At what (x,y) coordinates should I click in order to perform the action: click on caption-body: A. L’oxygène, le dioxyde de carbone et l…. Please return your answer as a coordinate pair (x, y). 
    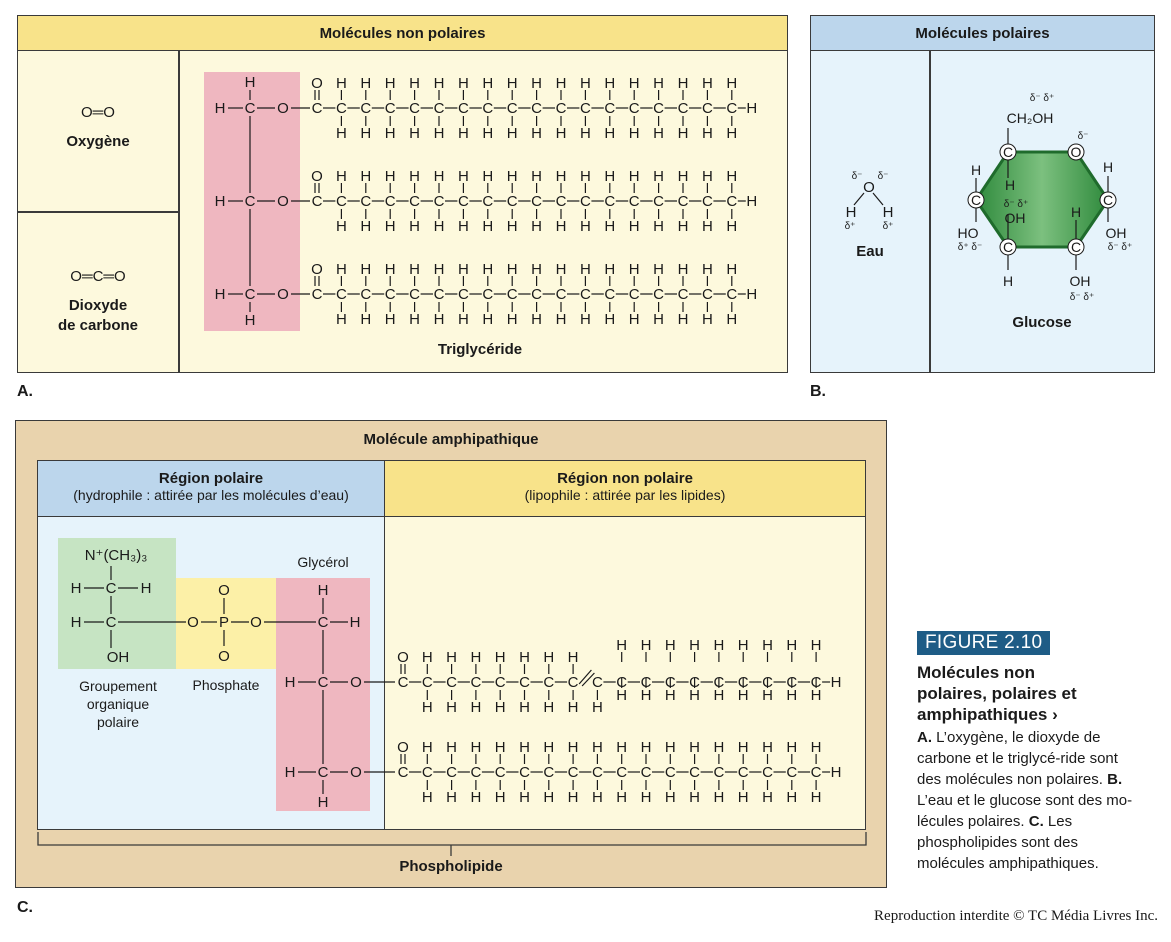
    Looking at the image, I should click on (1026, 800).